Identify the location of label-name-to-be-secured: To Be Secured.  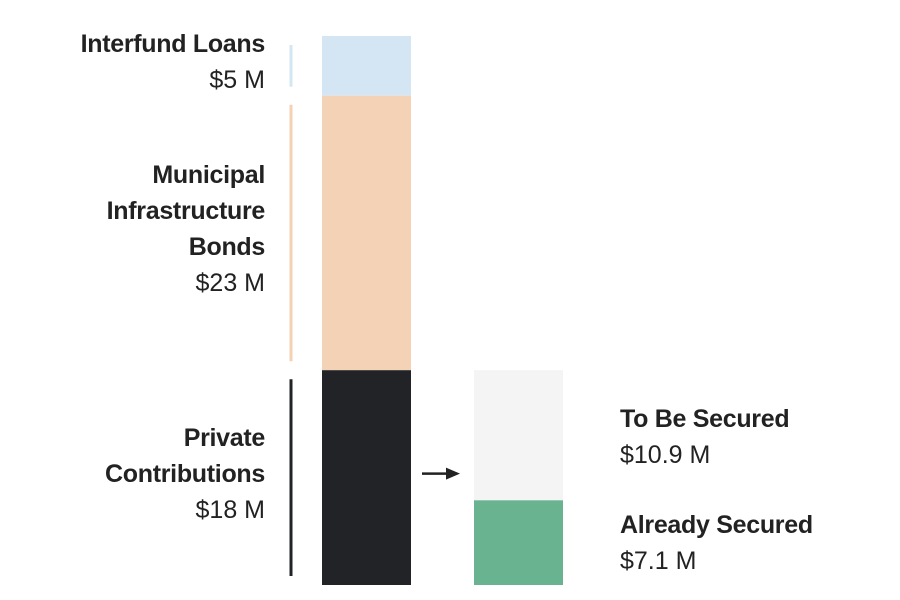
(705, 419).